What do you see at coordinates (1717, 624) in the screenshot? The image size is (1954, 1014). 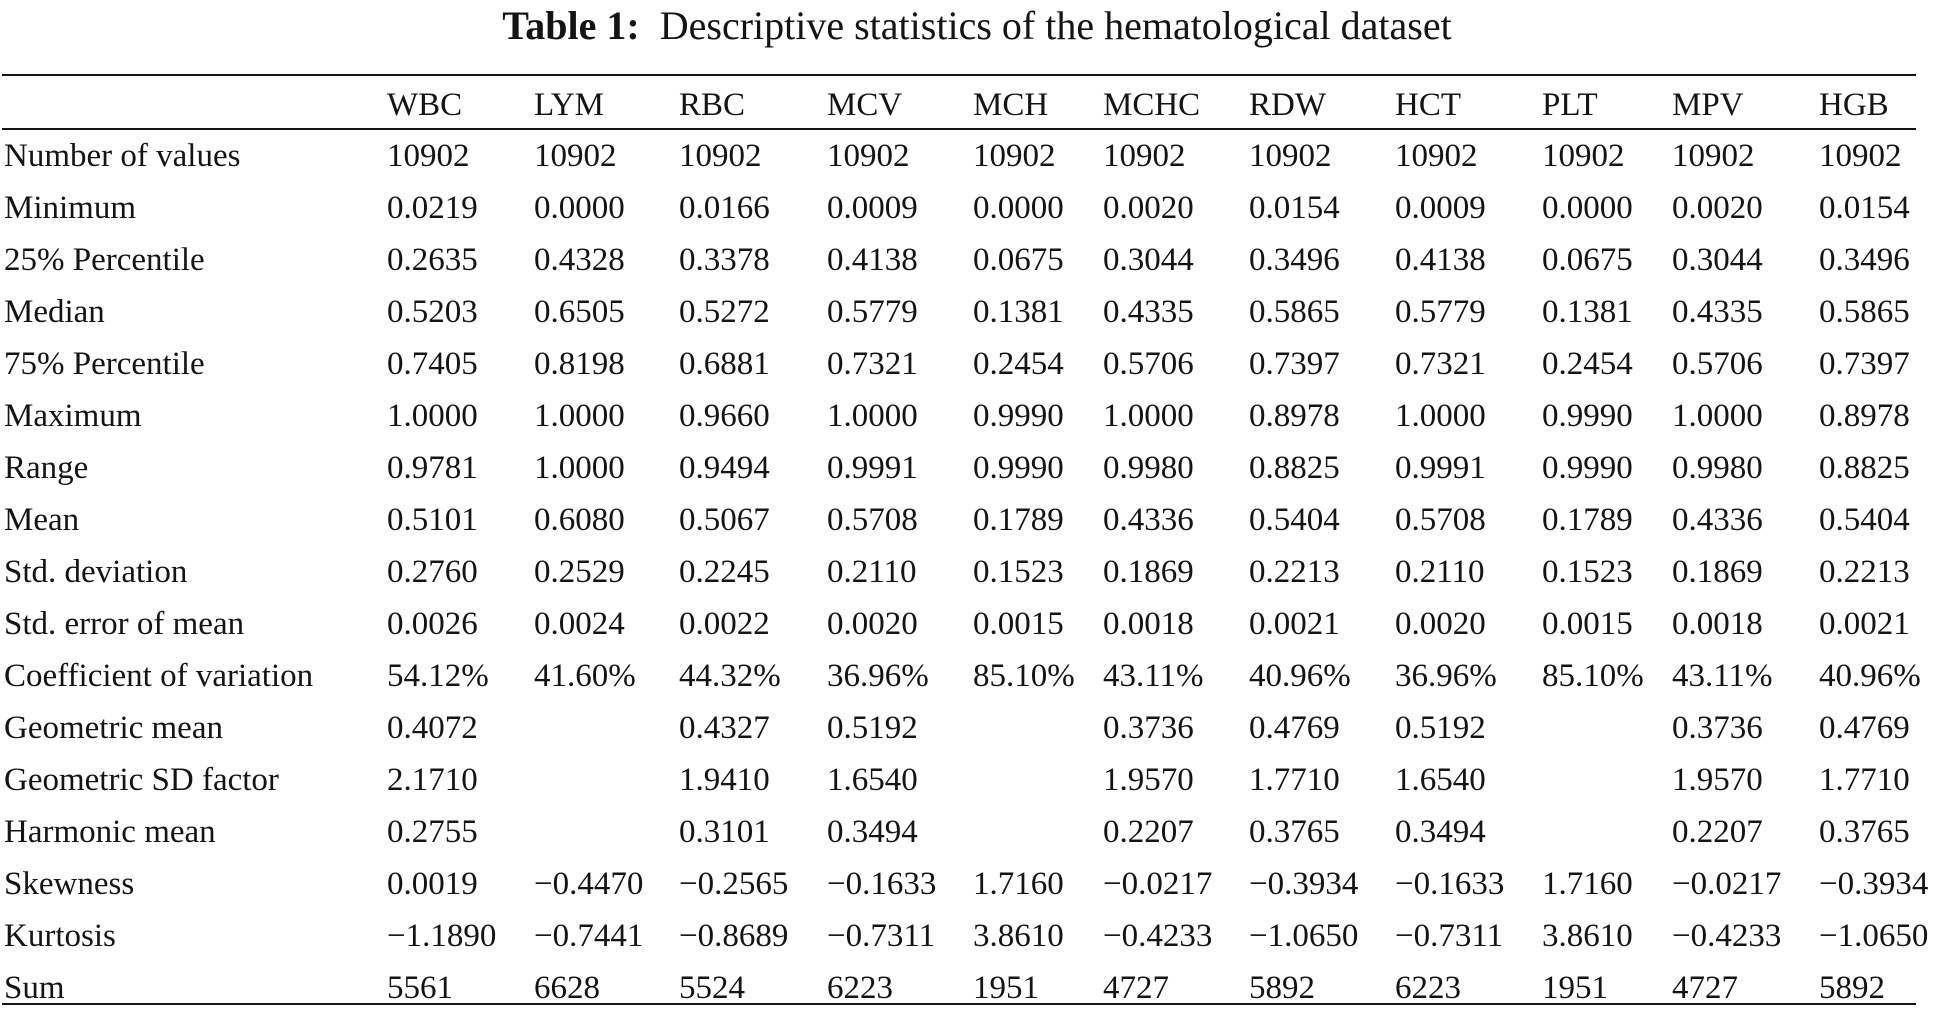 I see `table-cell: 0.0018` at bounding box center [1717, 624].